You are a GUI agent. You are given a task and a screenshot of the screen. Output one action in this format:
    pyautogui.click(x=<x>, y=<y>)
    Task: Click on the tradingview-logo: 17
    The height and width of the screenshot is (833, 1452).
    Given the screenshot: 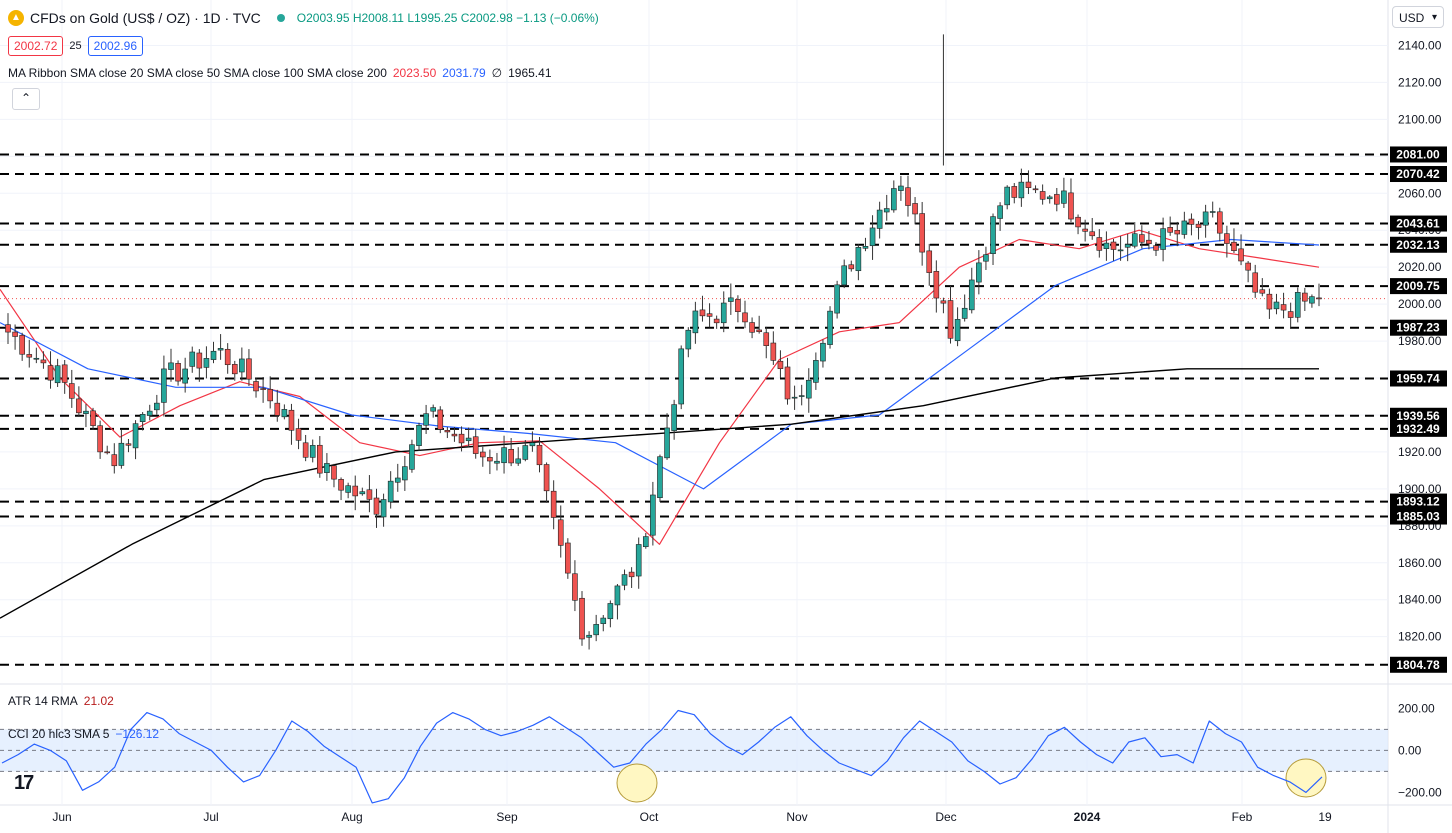 What is the action you would take?
    pyautogui.click(x=24, y=783)
    